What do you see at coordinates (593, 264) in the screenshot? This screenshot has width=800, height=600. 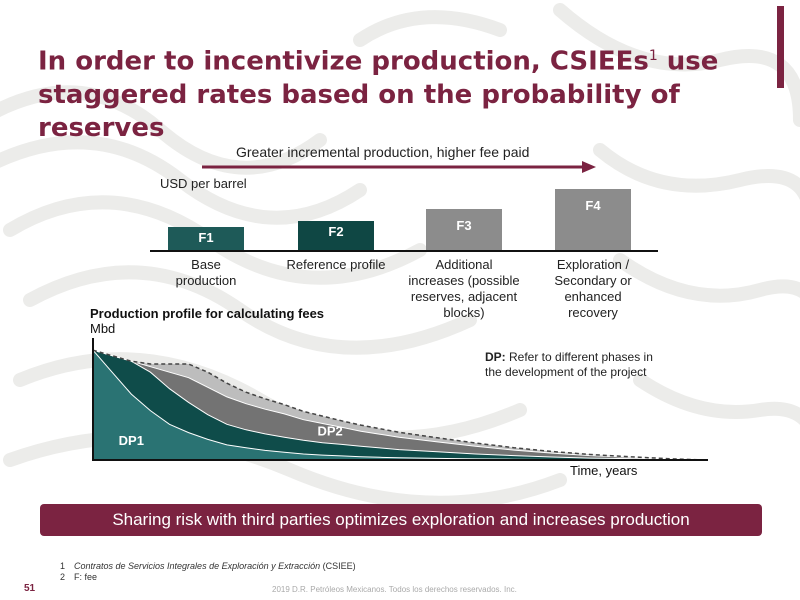 I see `fee-description-f4-line-1: Exploration /` at bounding box center [593, 264].